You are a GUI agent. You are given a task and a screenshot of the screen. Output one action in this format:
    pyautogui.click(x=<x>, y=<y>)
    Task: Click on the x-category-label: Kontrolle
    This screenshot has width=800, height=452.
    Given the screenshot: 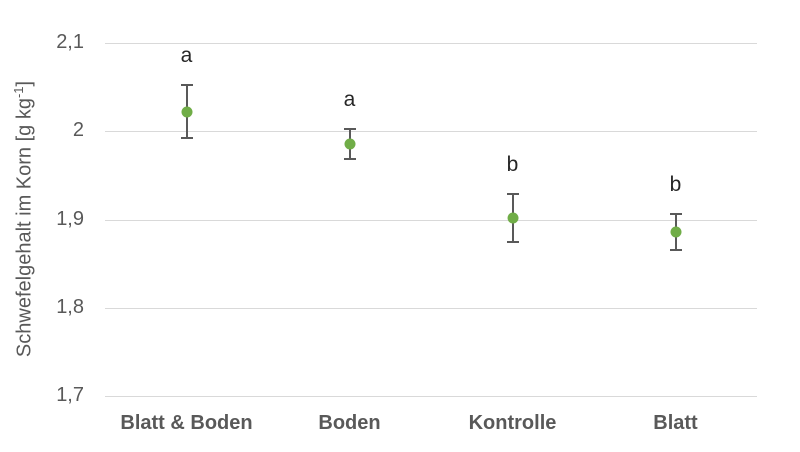 What is the action you would take?
    pyautogui.click(x=512, y=423)
    